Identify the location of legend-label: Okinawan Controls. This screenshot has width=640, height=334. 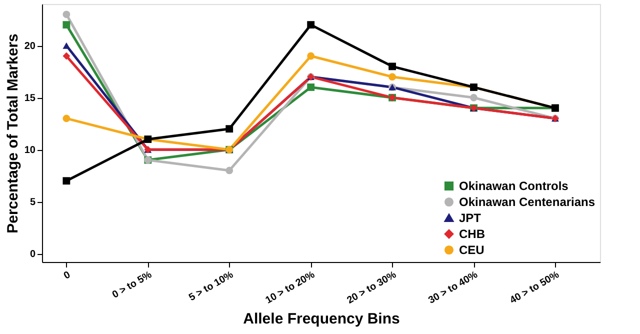
(514, 186).